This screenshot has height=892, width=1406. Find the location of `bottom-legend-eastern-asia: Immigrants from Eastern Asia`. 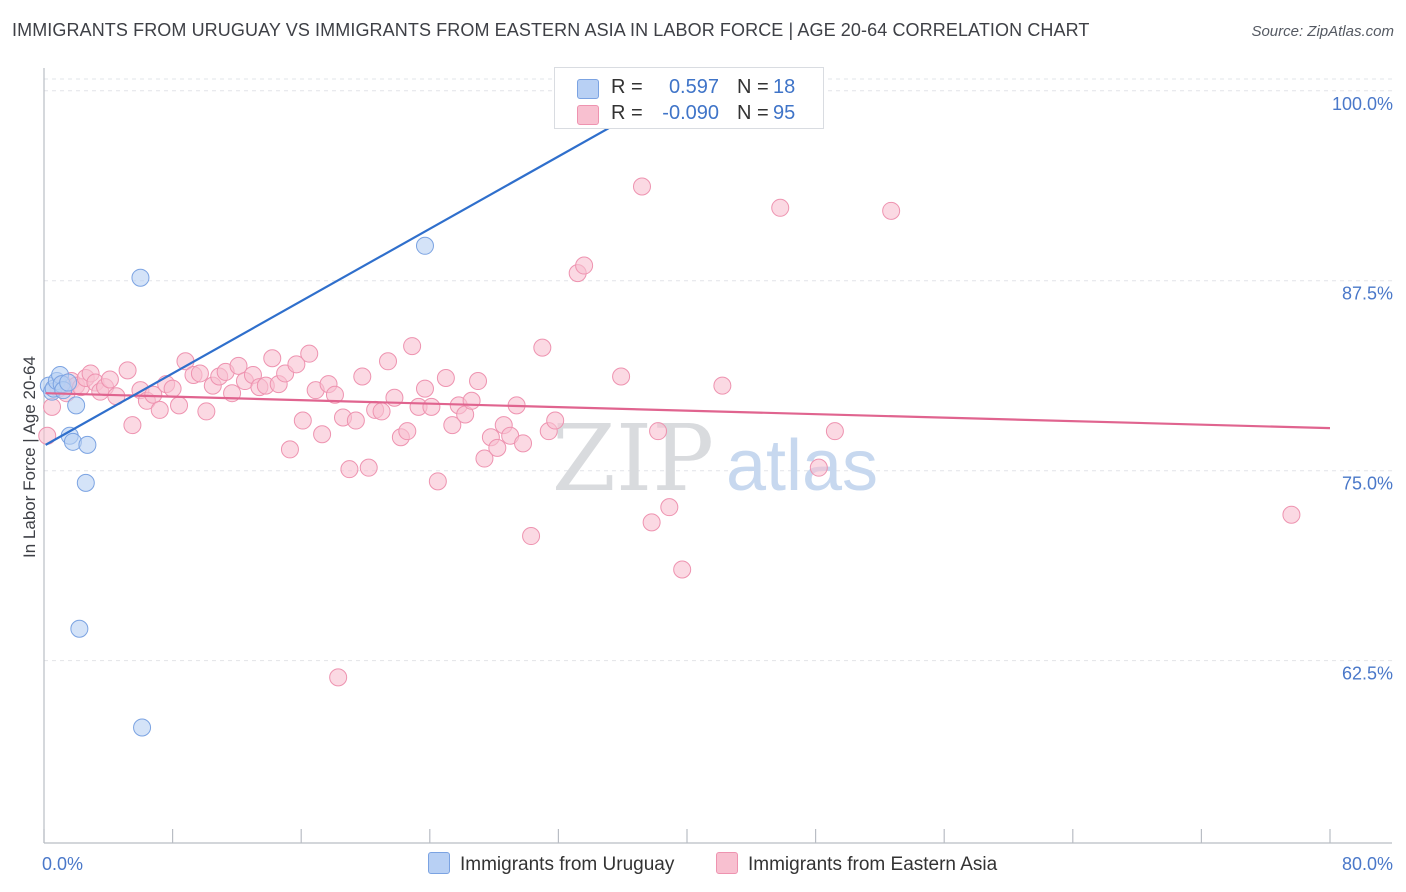

bottom-legend-eastern-asia: Immigrants from Eastern Asia is located at coordinates (856, 864).